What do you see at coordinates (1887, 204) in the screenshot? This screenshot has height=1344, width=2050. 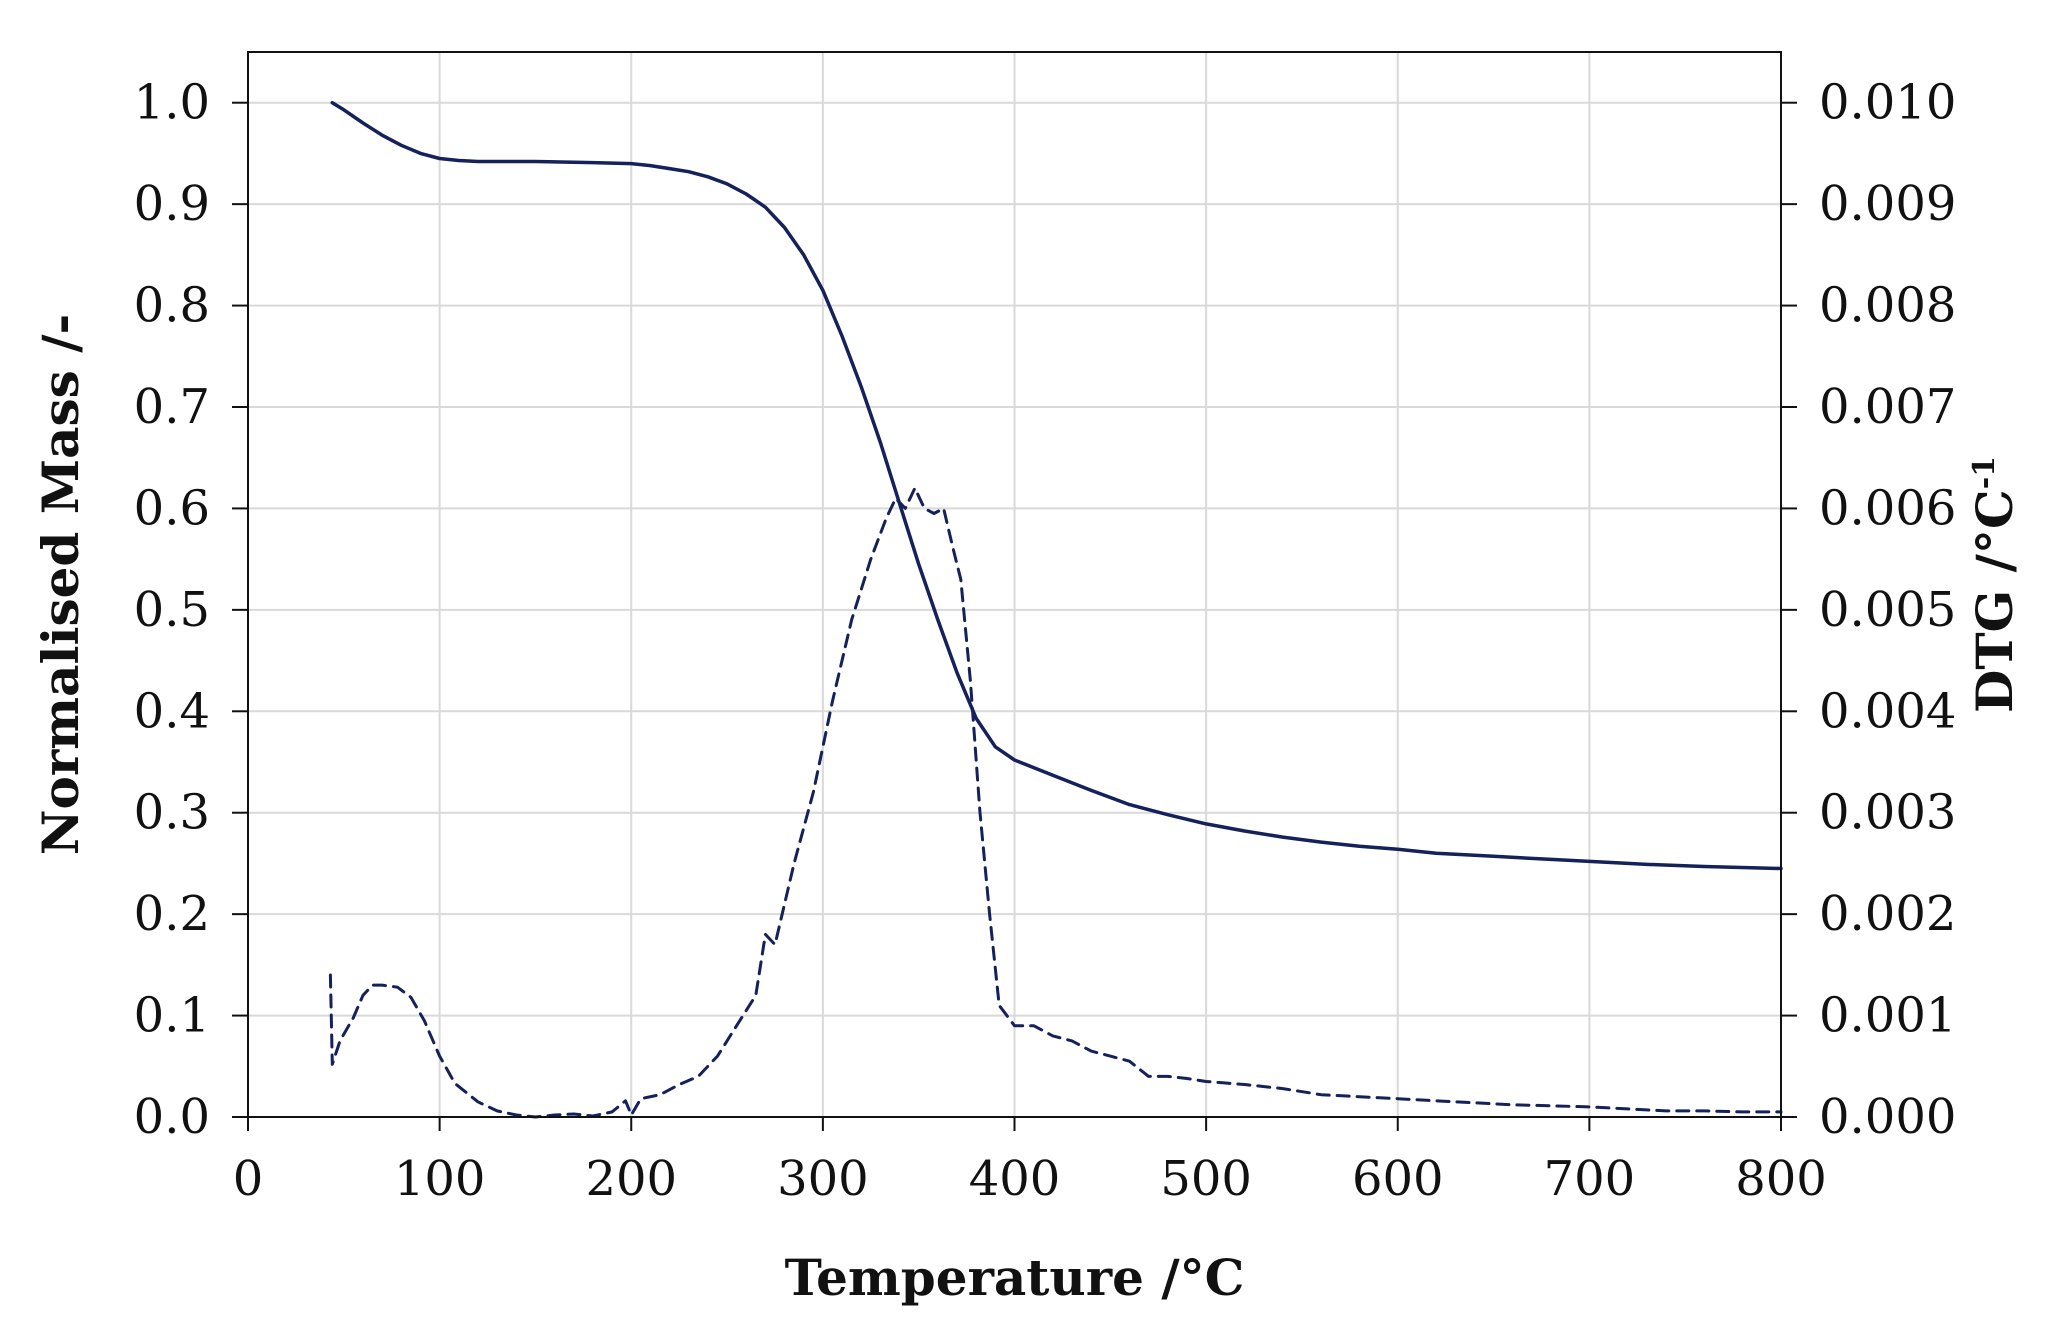 I see `y-right-tick-label: 0.009` at bounding box center [1887, 204].